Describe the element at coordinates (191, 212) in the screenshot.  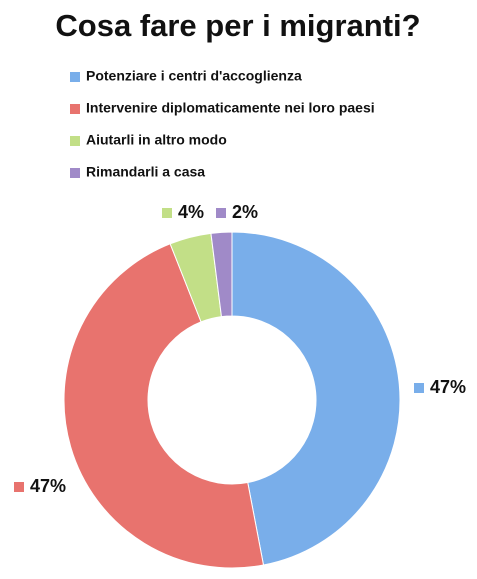
I see `data-label: 4%` at that location.